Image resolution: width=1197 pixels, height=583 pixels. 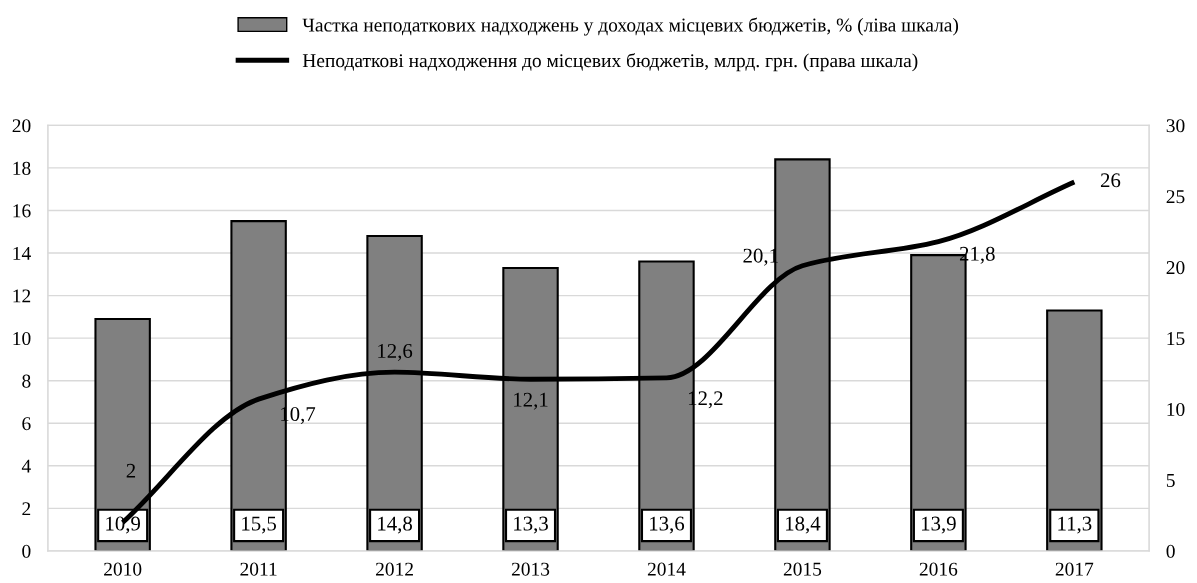 What do you see at coordinates (1176, 339) in the screenshot?
I see `y2-tick-label: 15` at bounding box center [1176, 339].